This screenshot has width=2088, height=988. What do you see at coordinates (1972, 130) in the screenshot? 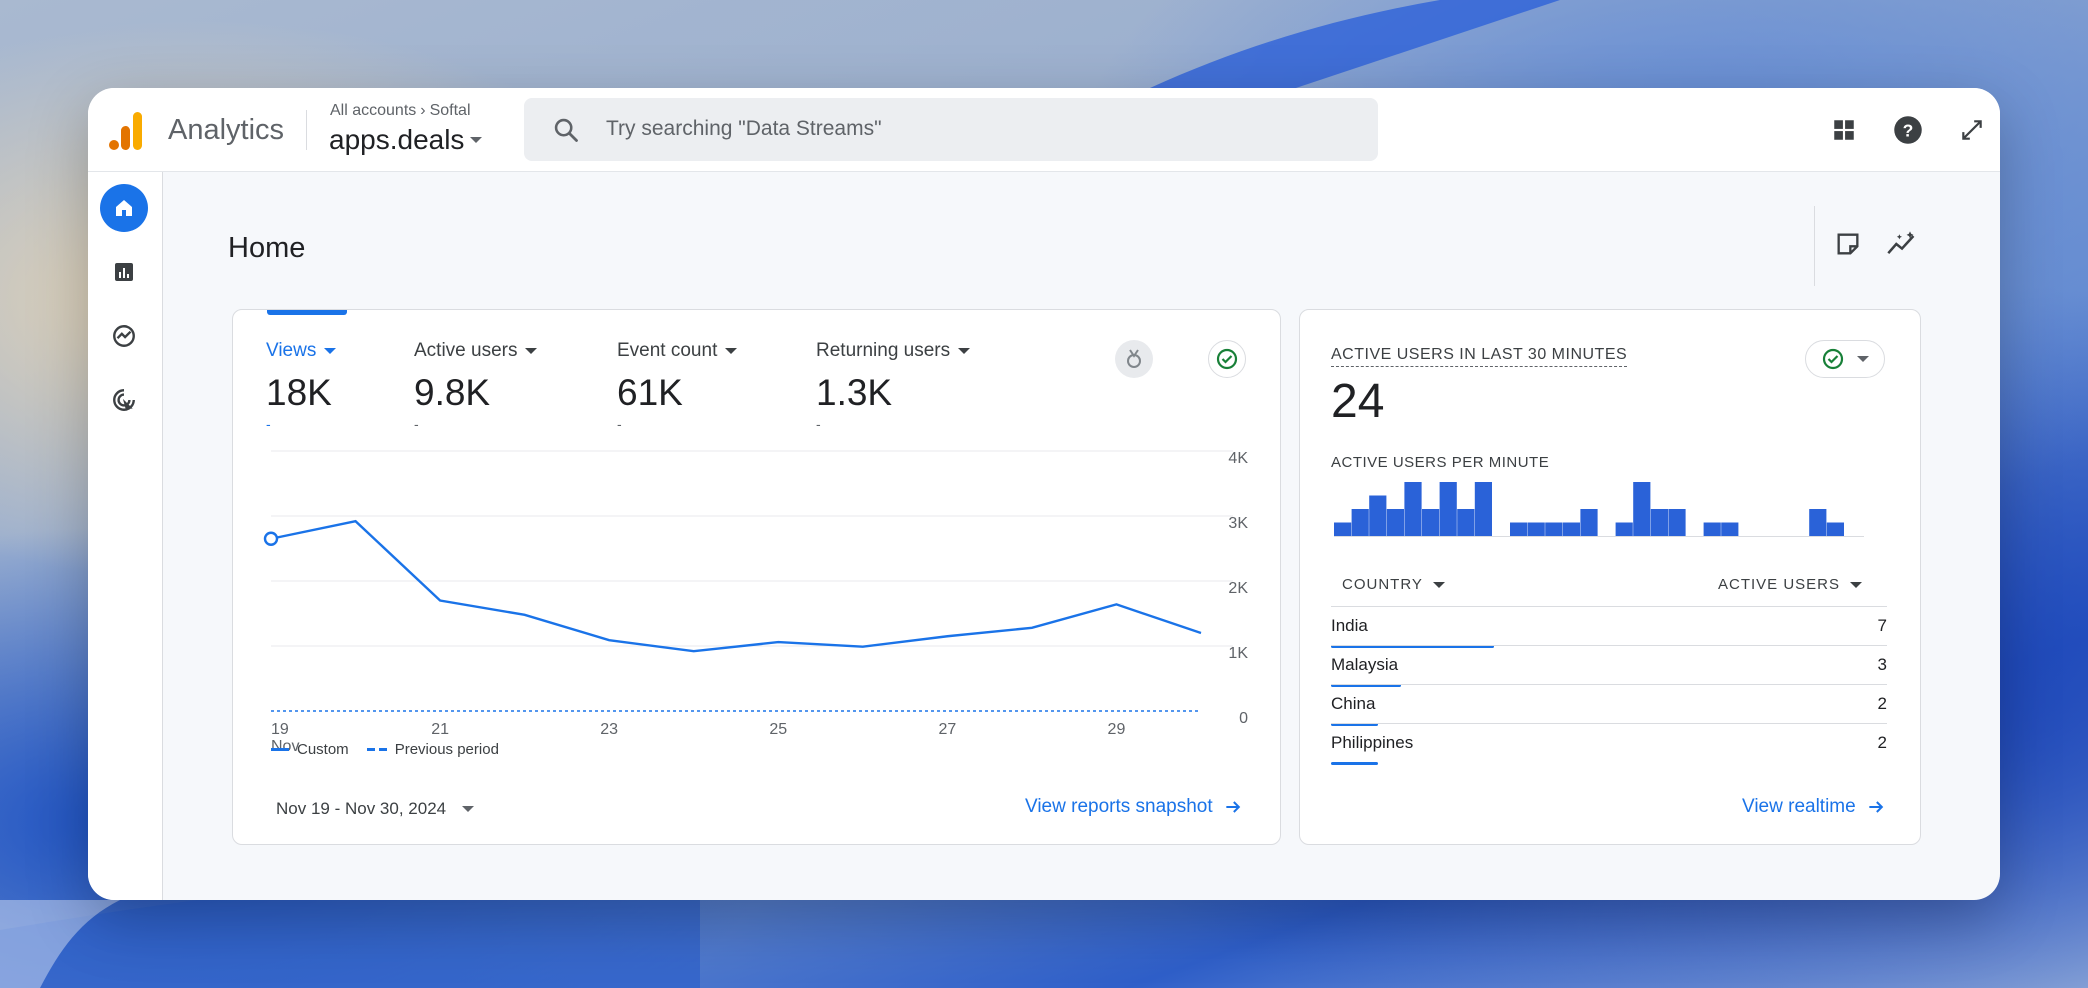
I see `expand-icon` at bounding box center [1972, 130].